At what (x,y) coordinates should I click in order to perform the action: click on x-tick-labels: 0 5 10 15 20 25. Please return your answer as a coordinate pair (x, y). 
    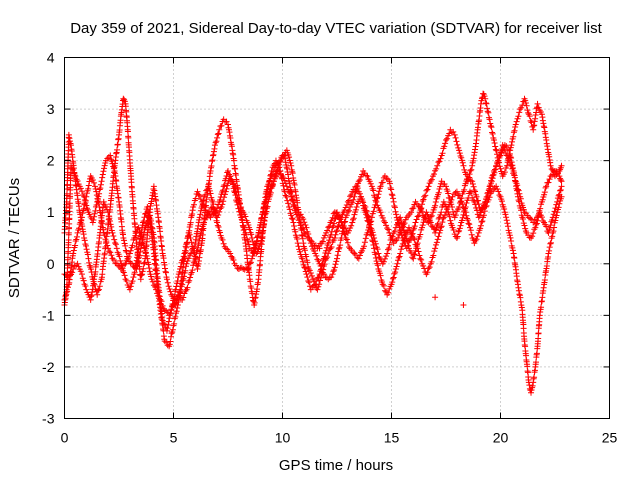
    Looking at the image, I should click on (339, 438).